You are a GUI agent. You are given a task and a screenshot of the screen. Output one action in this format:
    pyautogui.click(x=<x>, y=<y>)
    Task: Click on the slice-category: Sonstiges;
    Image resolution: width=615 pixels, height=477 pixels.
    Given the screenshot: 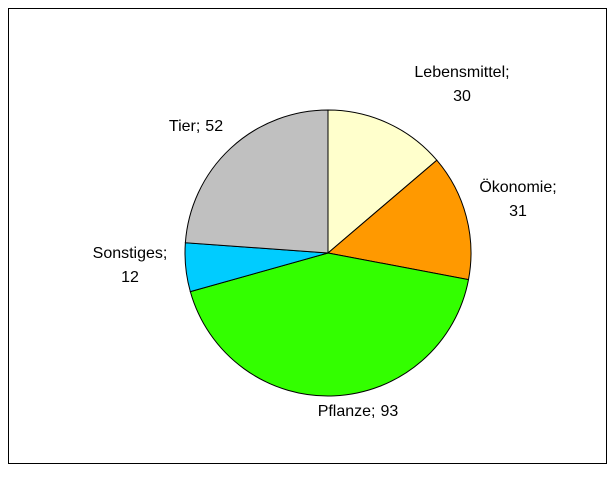 What is the action you would take?
    pyautogui.click(x=130, y=253)
    